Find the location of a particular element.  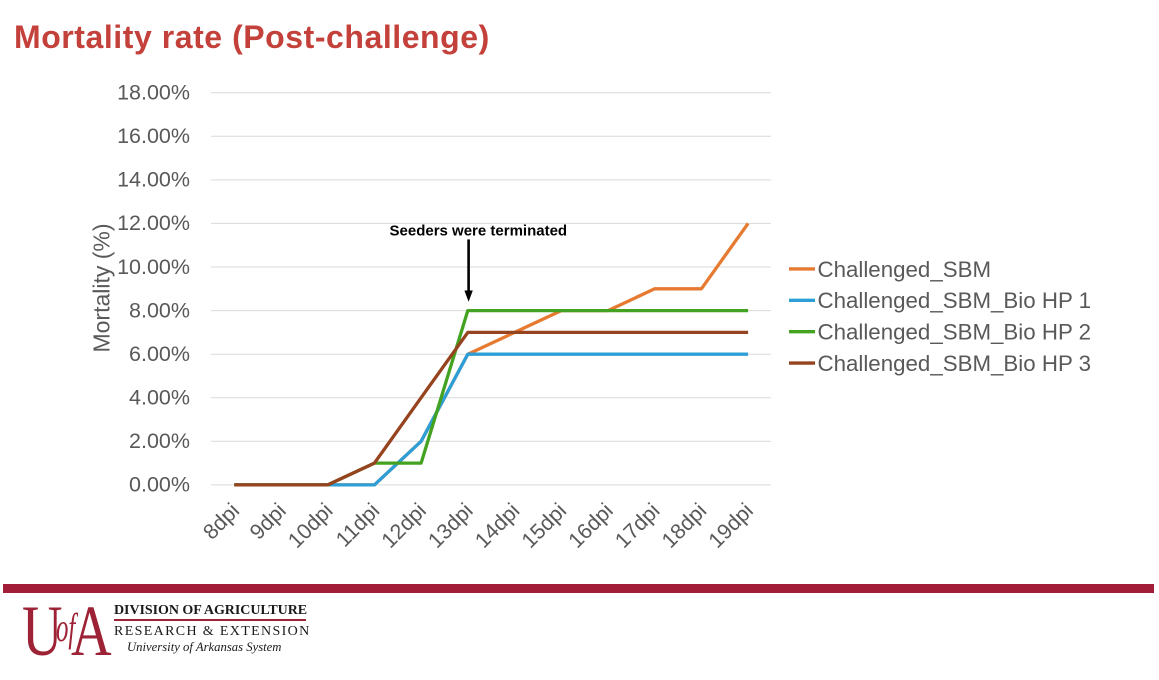

svg-text: 12.00% is located at coordinates (153, 223).